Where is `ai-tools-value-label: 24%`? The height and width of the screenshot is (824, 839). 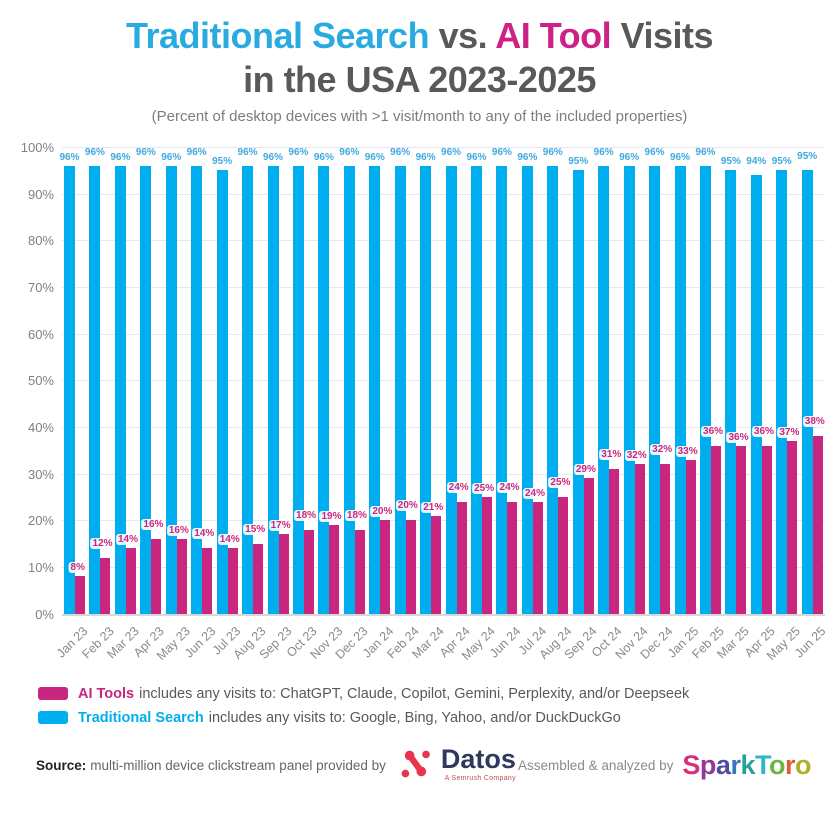
ai-tools-value-label: 24% is located at coordinates (535, 493).